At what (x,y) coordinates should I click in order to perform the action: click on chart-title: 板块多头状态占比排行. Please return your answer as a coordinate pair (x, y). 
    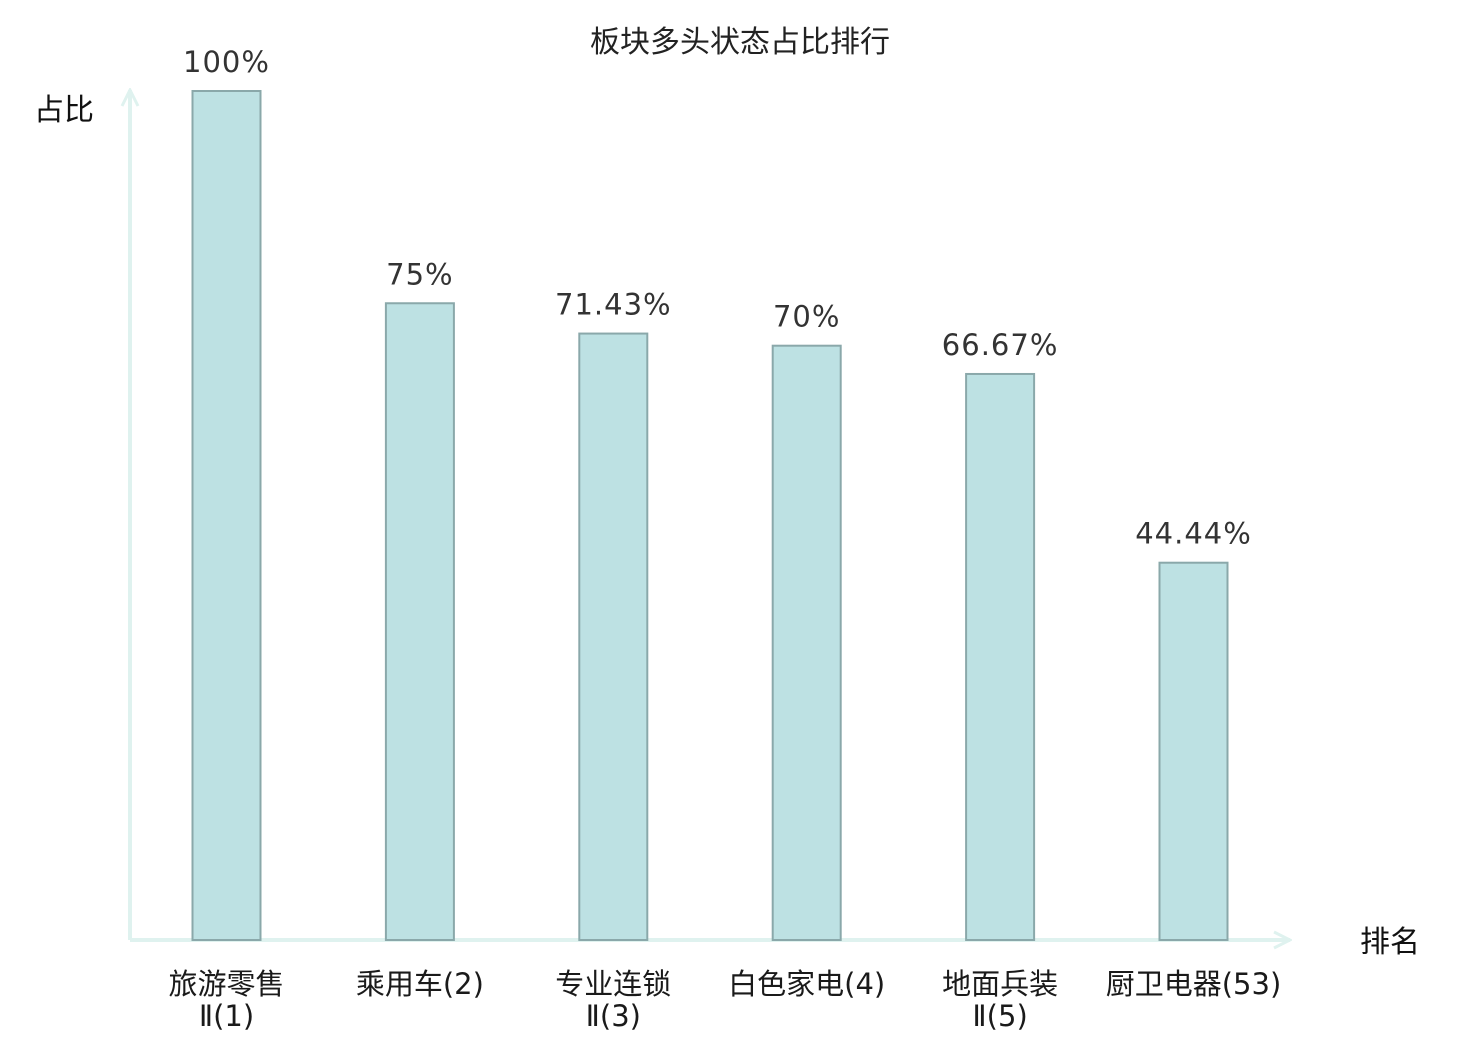
    Looking at the image, I should click on (740, 42).